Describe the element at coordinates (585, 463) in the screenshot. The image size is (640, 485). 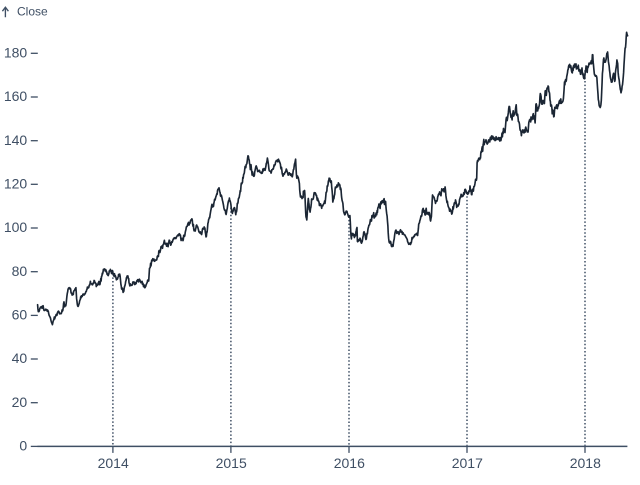
I see `svg-text: 2018` at that location.